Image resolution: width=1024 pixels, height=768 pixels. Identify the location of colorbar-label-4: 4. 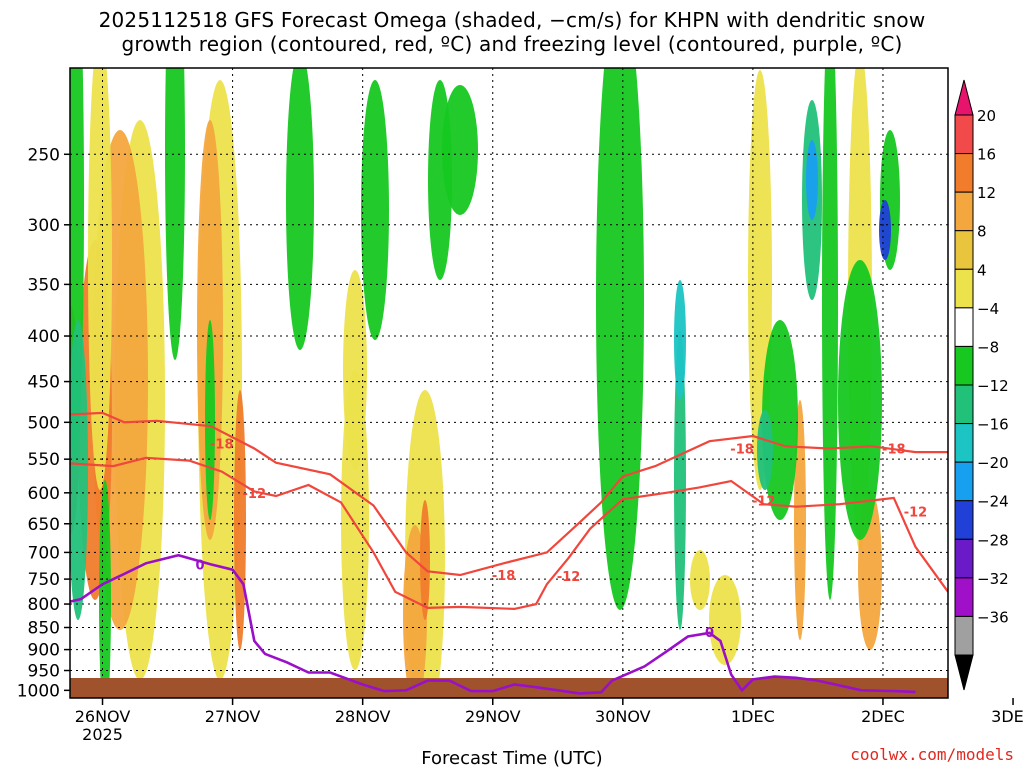
(982, 270).